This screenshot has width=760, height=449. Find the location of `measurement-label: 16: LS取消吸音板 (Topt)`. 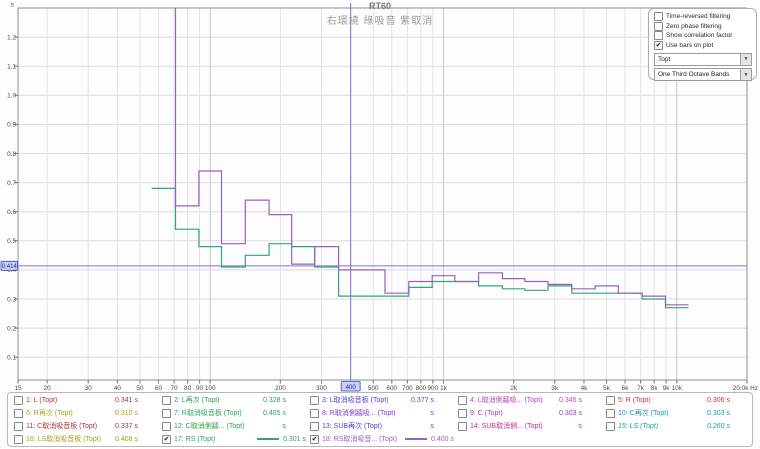

measurement-label: 16: LS取消吸音板 (Topt) is located at coordinates (64, 439).